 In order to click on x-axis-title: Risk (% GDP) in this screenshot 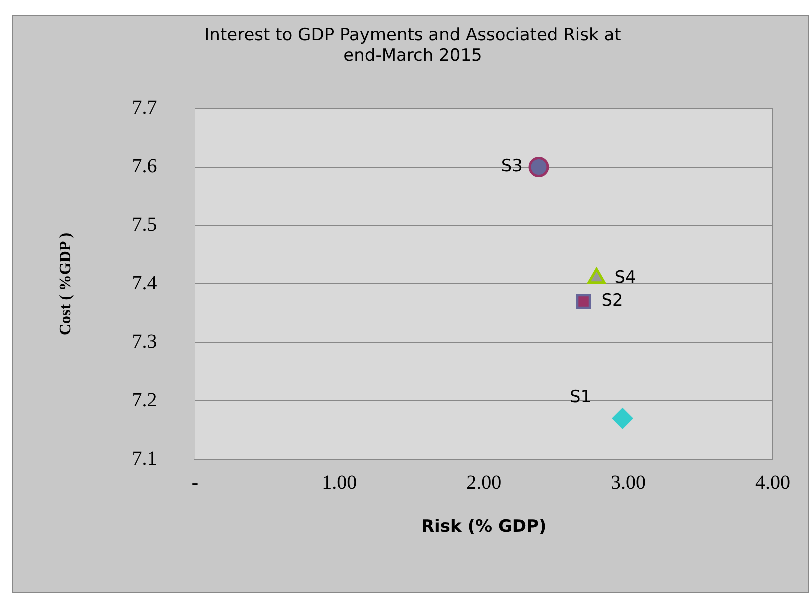, I will do `click(484, 527)`.